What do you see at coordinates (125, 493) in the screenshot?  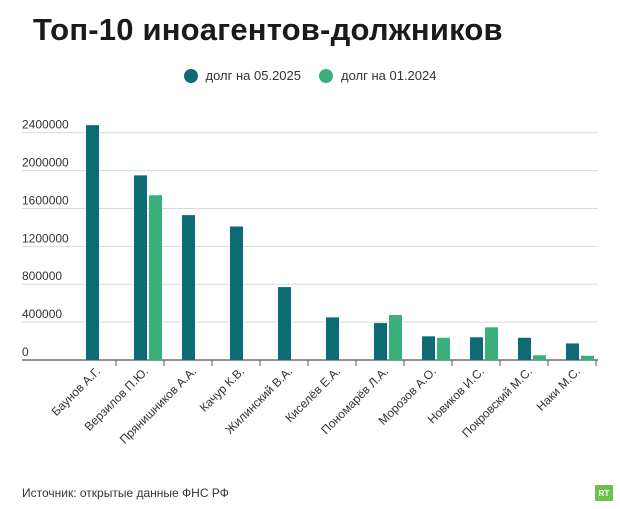 I see `source-note: Источник: открытые данные ФНС РФ` at bounding box center [125, 493].